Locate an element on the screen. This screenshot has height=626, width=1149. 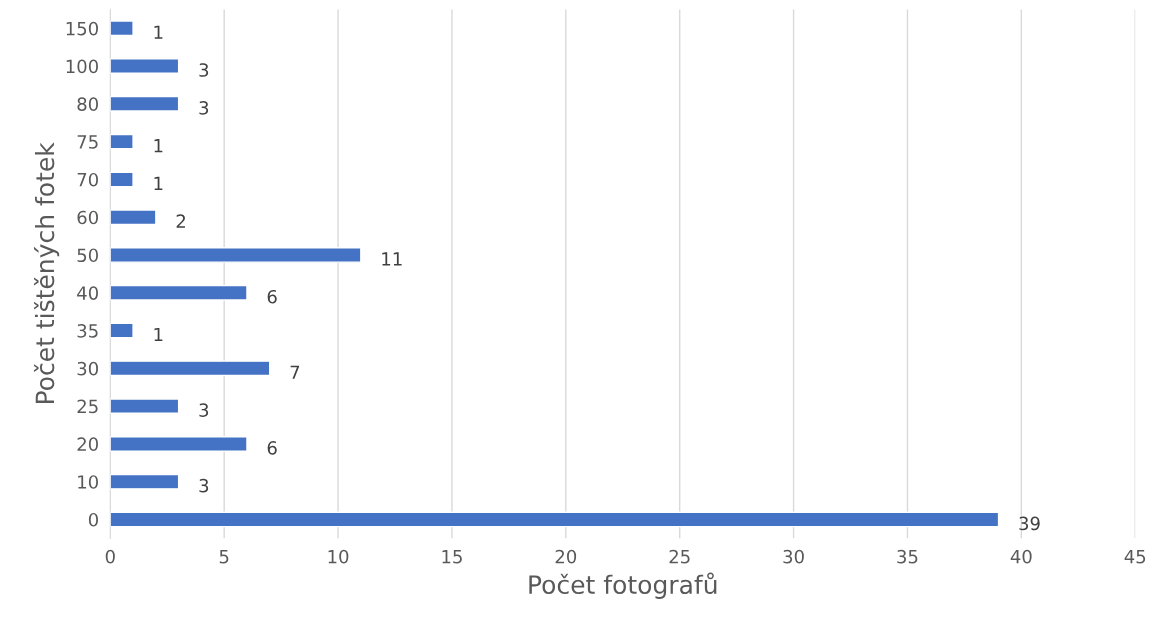
y-tick-label: 25 is located at coordinates (87, 406).